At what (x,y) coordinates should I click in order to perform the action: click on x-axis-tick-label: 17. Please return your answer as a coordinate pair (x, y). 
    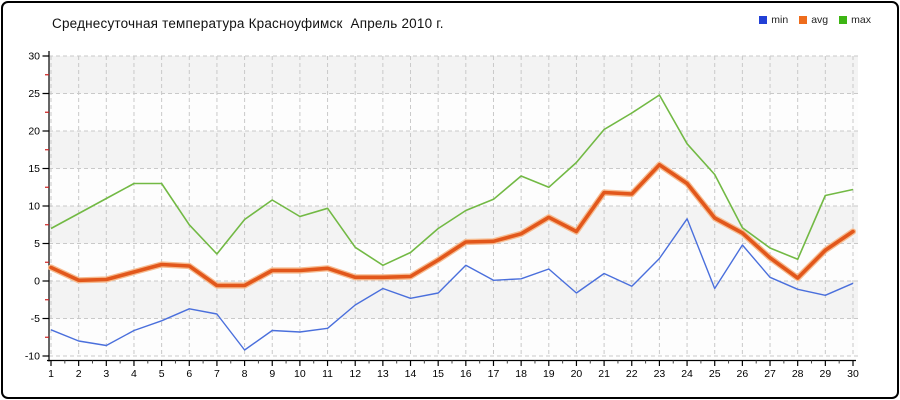
    Looking at the image, I should click on (494, 374).